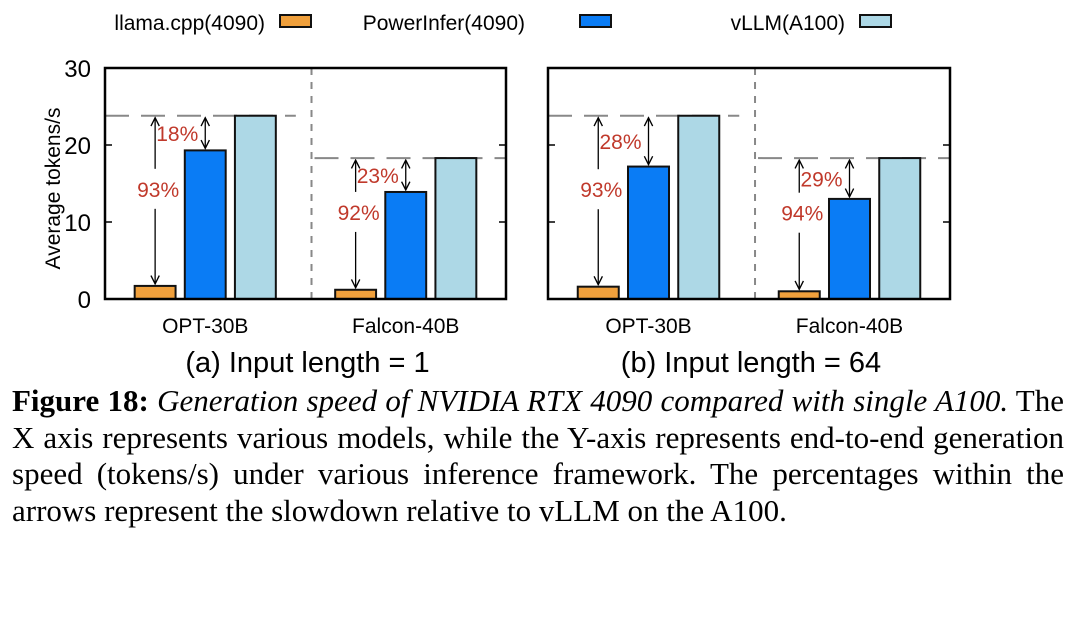  I want to click on subplot-title: (a) Input length = 1, so click(307, 363).